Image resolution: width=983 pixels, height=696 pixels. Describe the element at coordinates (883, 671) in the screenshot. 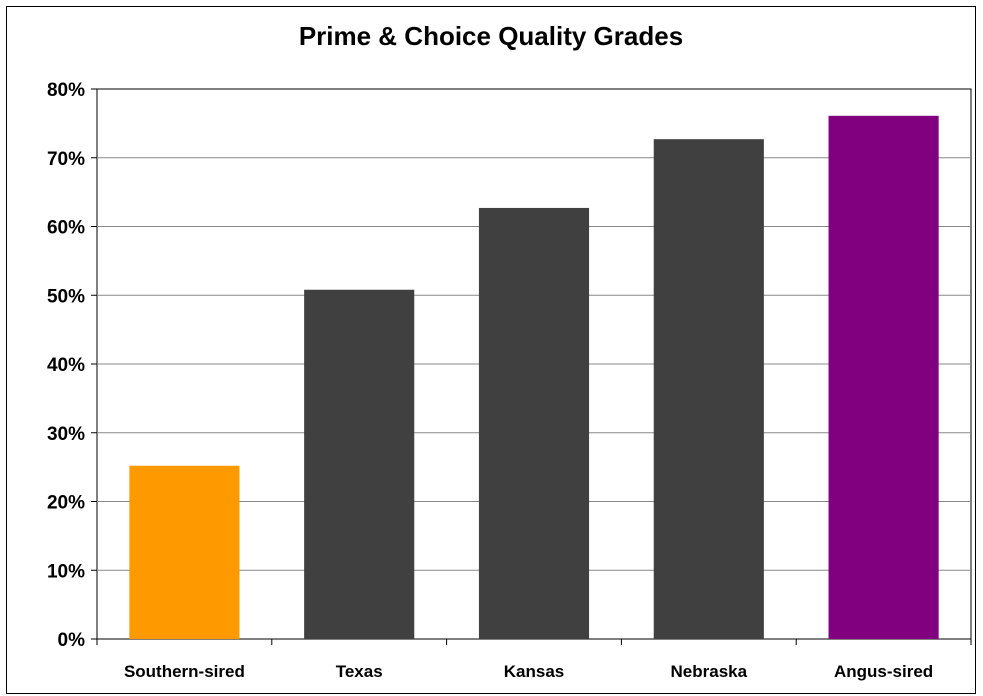

I see `x-category-label: Angus-sired` at that location.